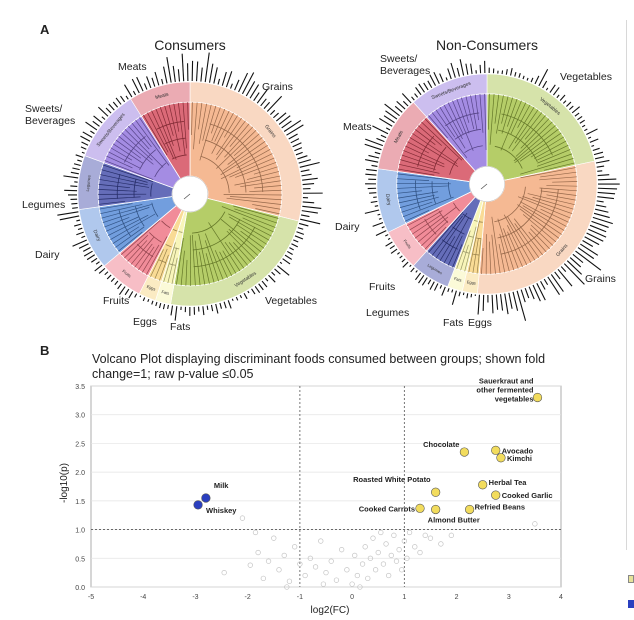 Image resolution: width=634 pixels, height=620 pixels. What do you see at coordinates (164, 267) in the screenshot?
I see `consumers-branch-eggs` at bounding box center [164, 267].